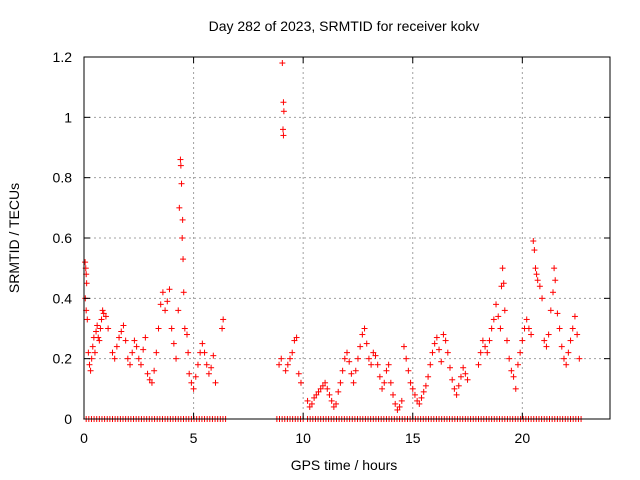  I want to click on x-tick-label: 15, so click(413, 438).